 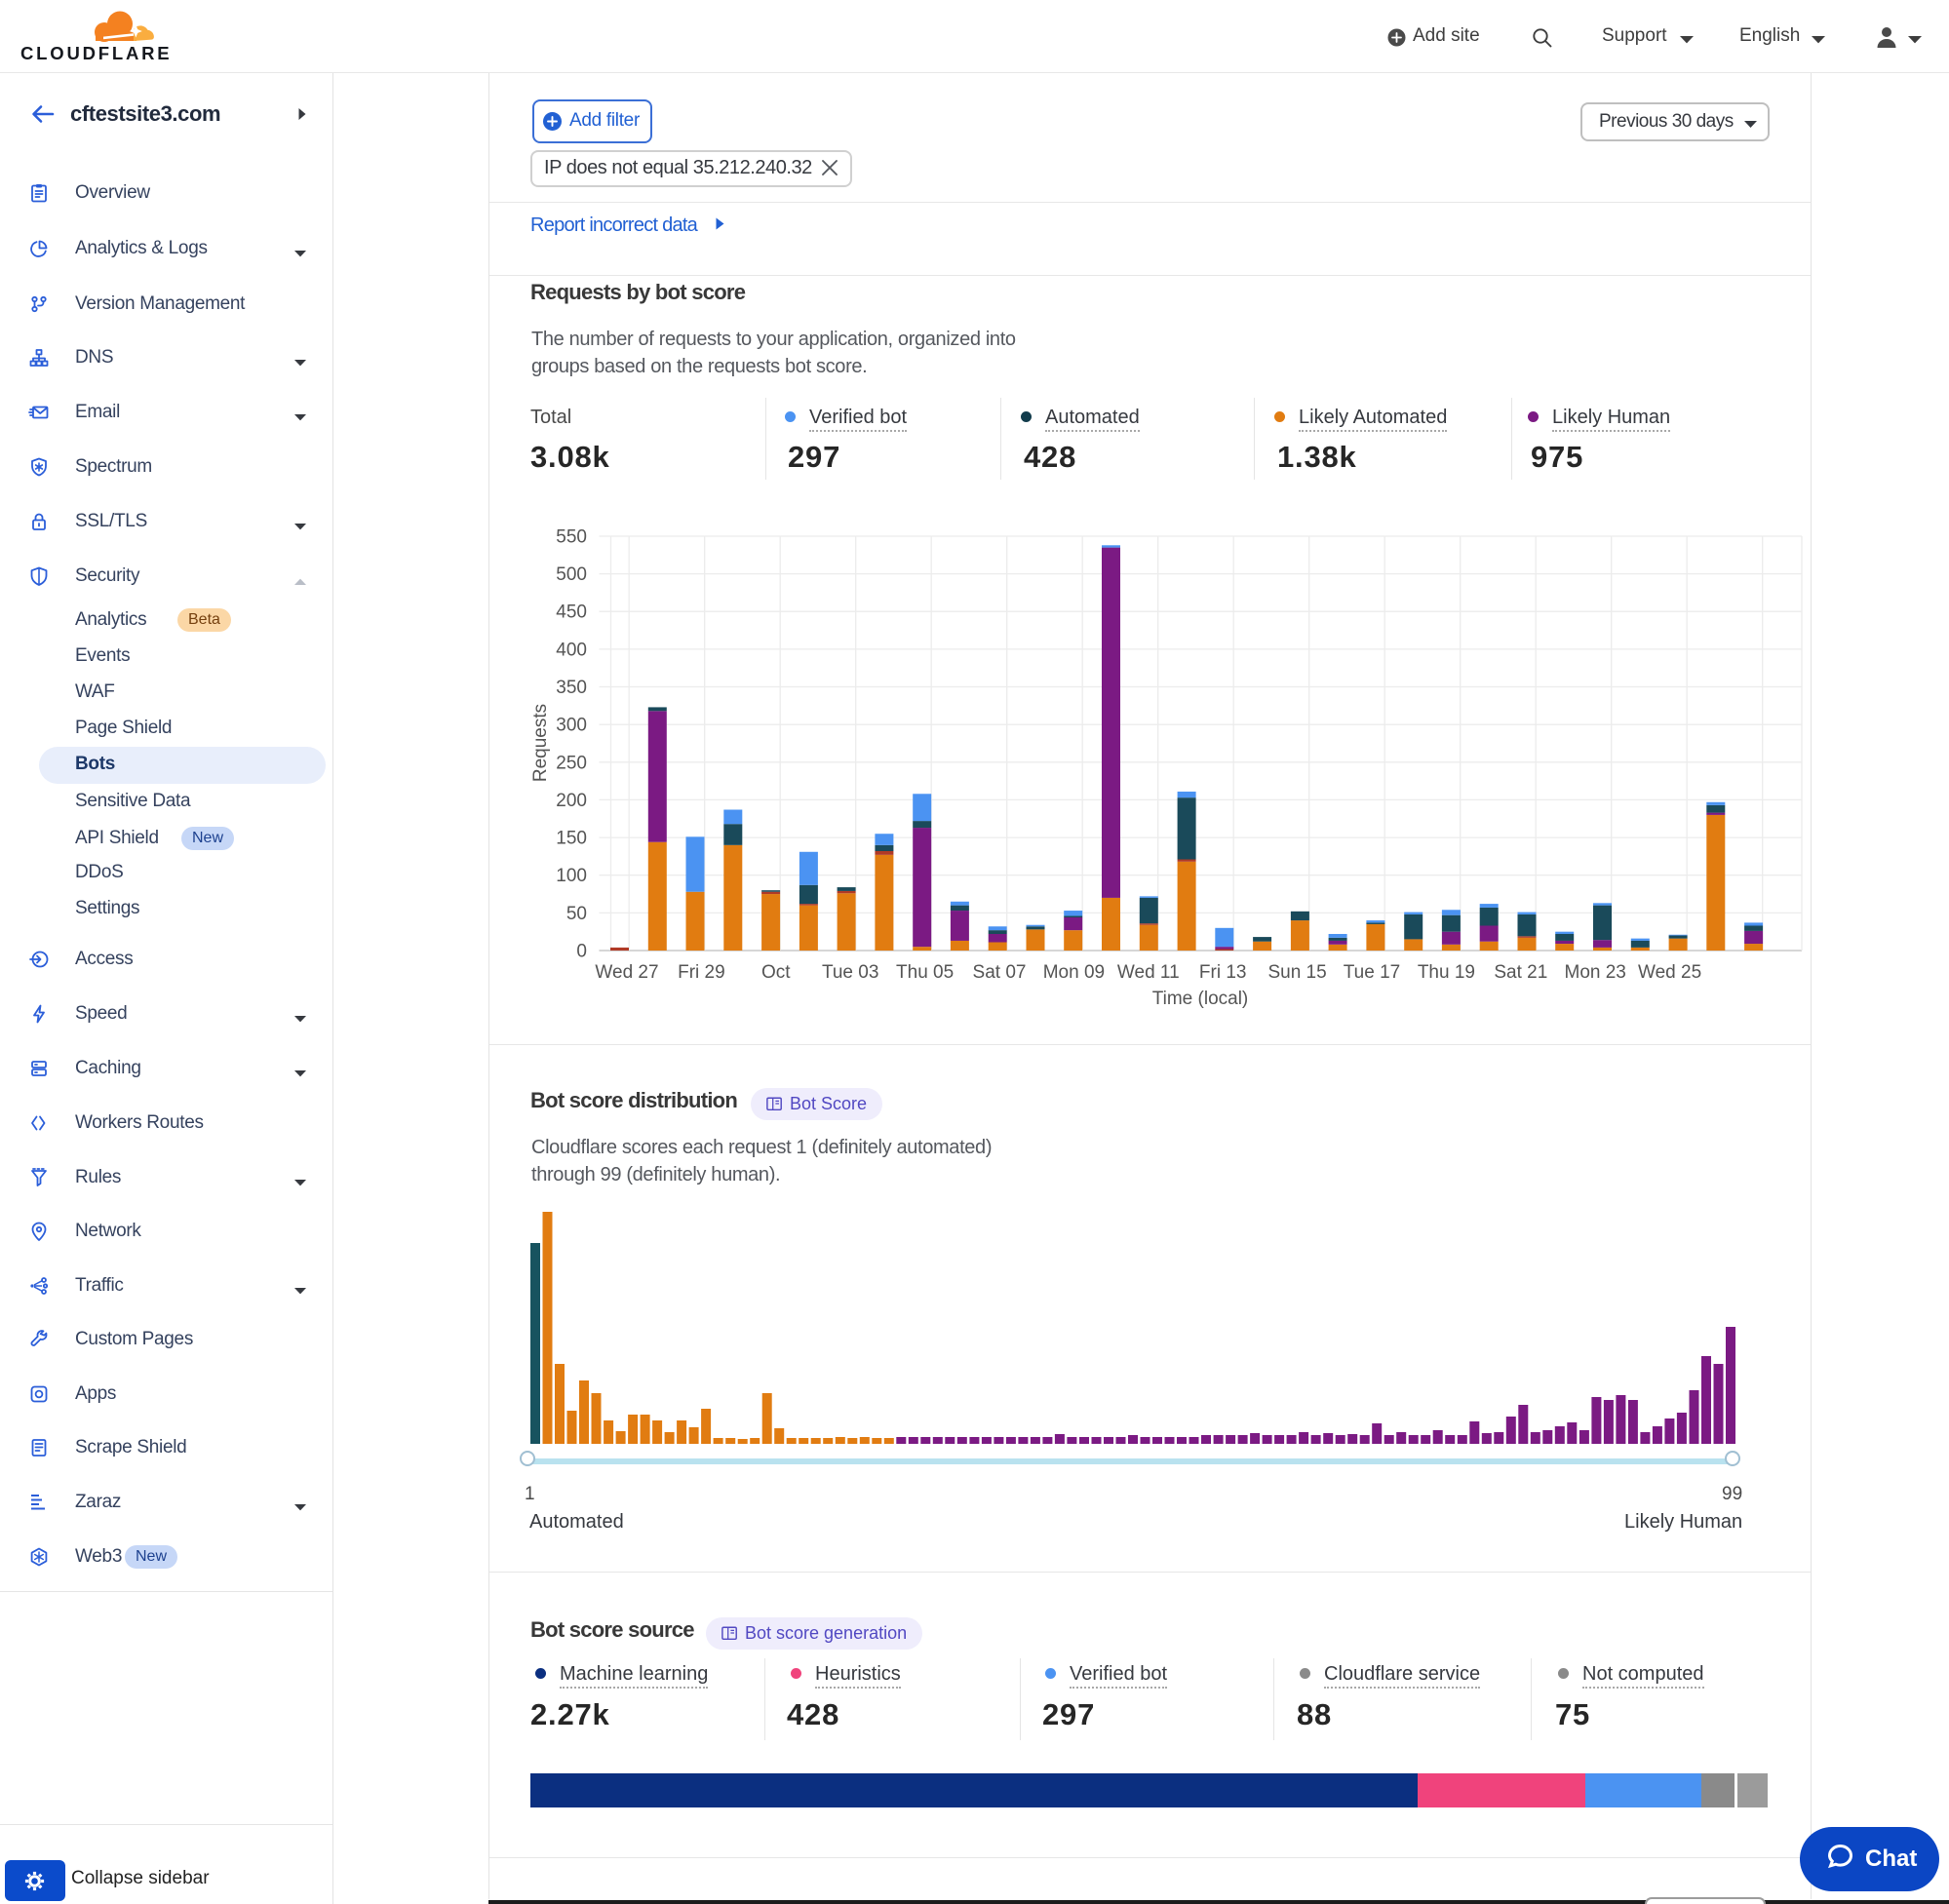 I want to click on svg-text: Fri 13, so click(x=1223, y=972).